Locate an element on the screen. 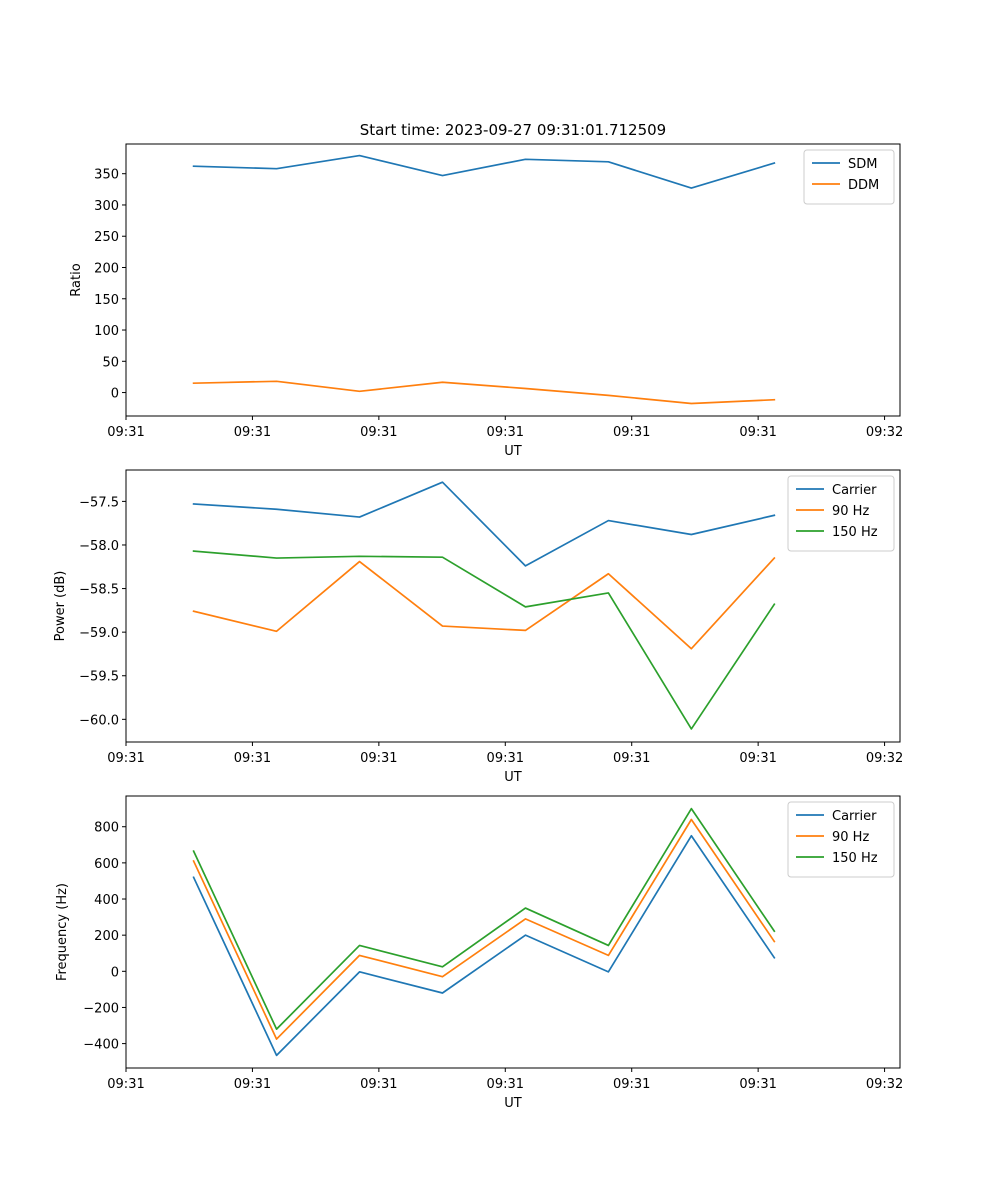 The width and height of the screenshot is (1000, 1200). legend-label: DDM is located at coordinates (863, 185).